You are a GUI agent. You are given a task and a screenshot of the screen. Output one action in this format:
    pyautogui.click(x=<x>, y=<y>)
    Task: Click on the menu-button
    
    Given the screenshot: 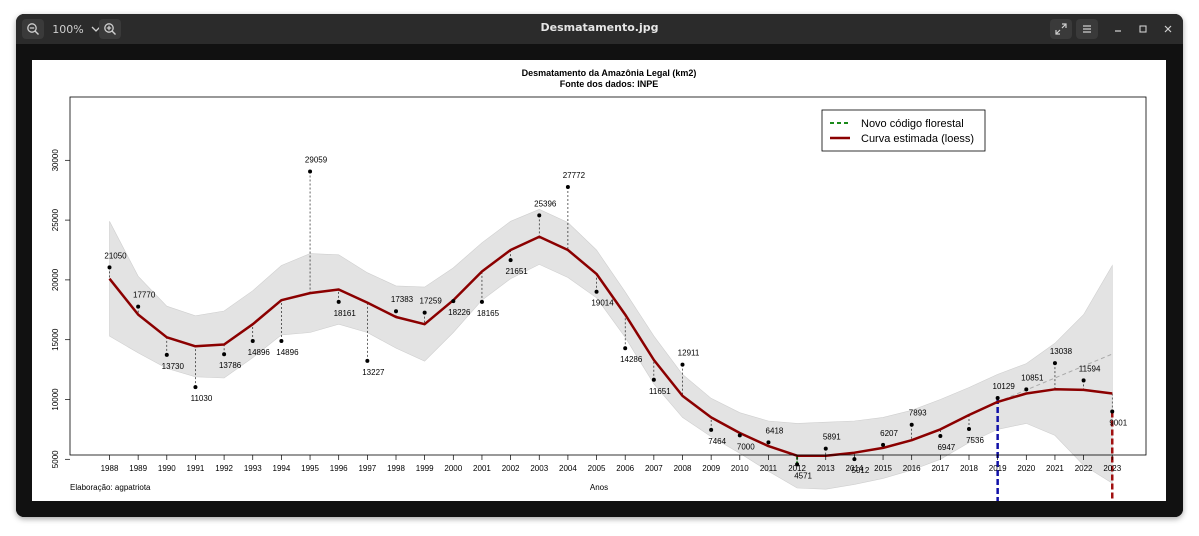 What is the action you would take?
    pyautogui.click(x=1087, y=29)
    